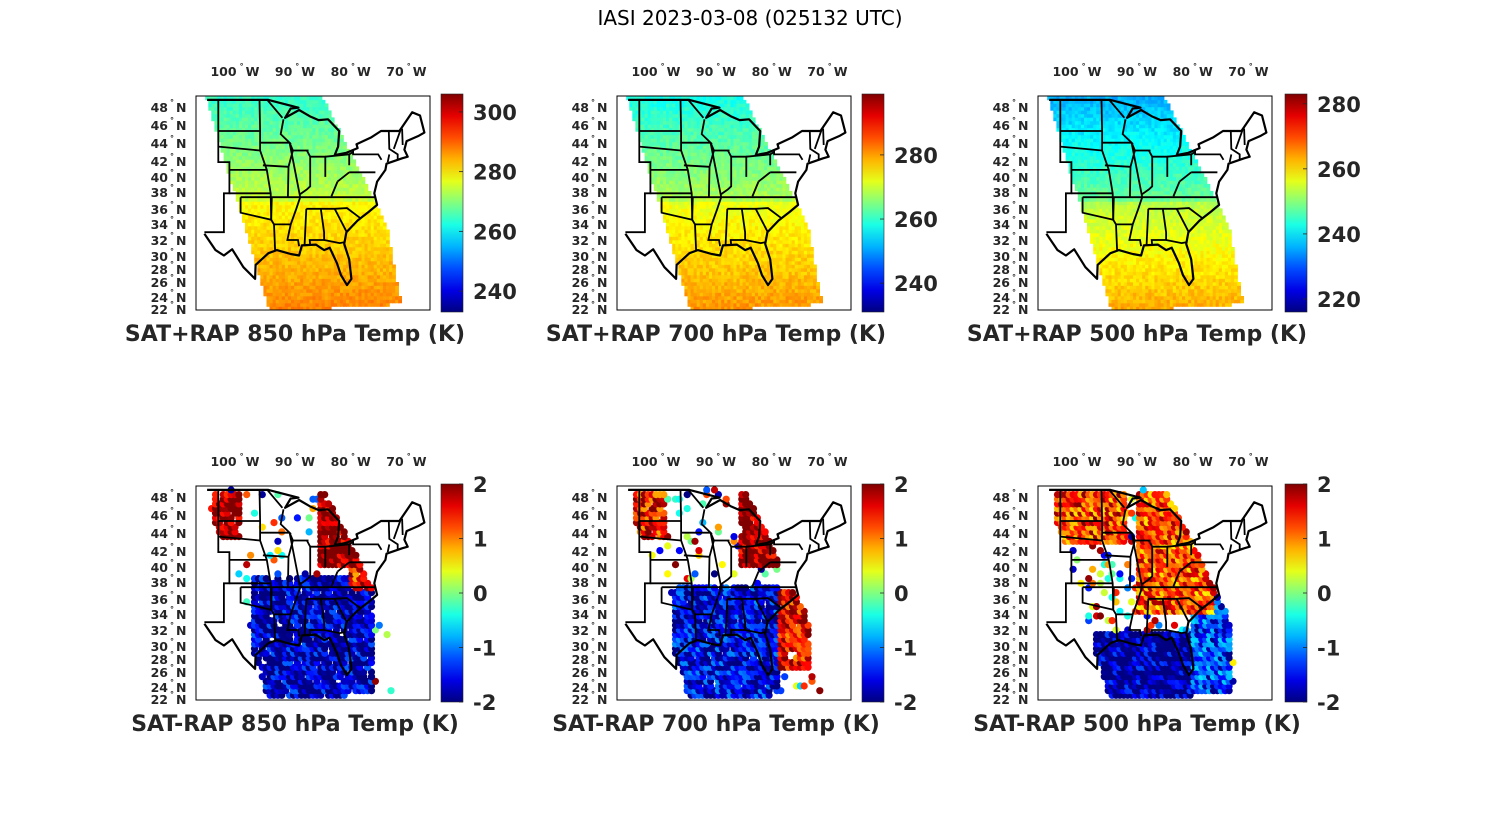 This screenshot has width=1500, height=825. I want to click on lat-suffix: N, so click(181, 269).